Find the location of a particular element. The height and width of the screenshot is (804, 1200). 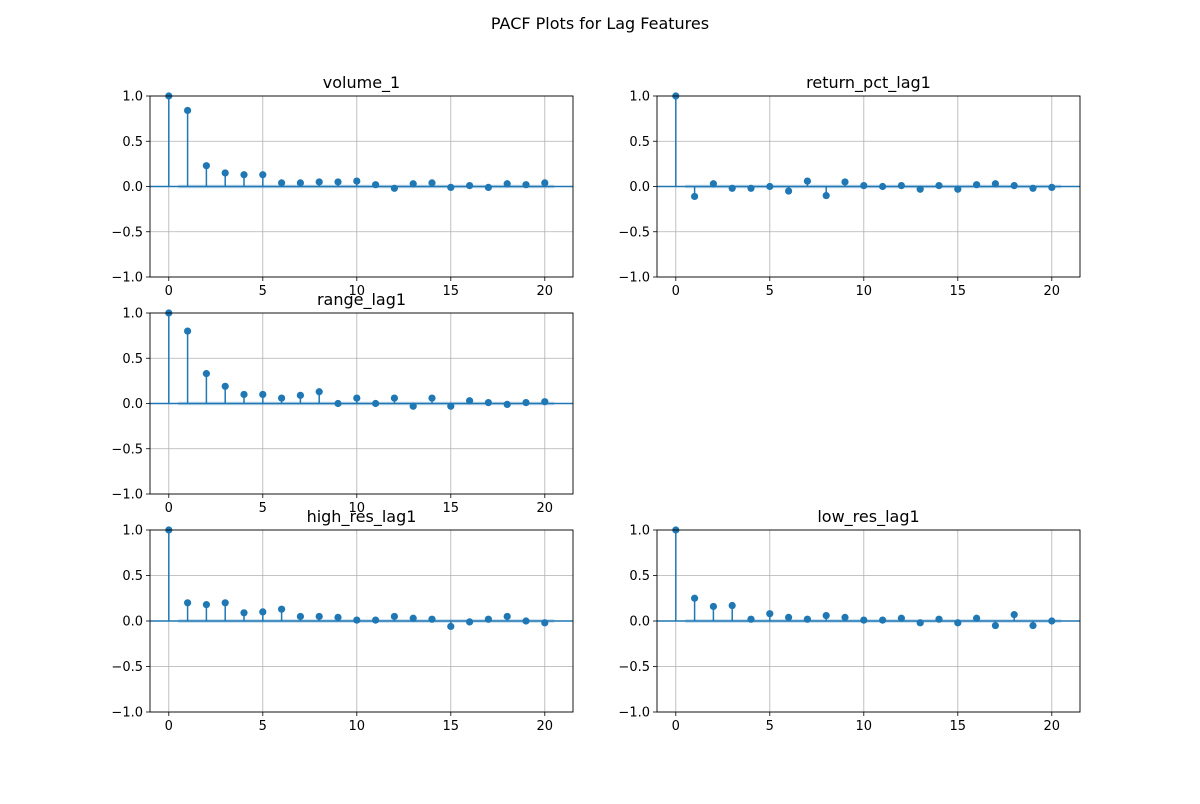

pacf-panel-low_res_lag1: 0 5 10 15 20 −1.0 −0.5 0.0 0.5 1.0 low_res_lag1 is located at coordinates (849, 620).